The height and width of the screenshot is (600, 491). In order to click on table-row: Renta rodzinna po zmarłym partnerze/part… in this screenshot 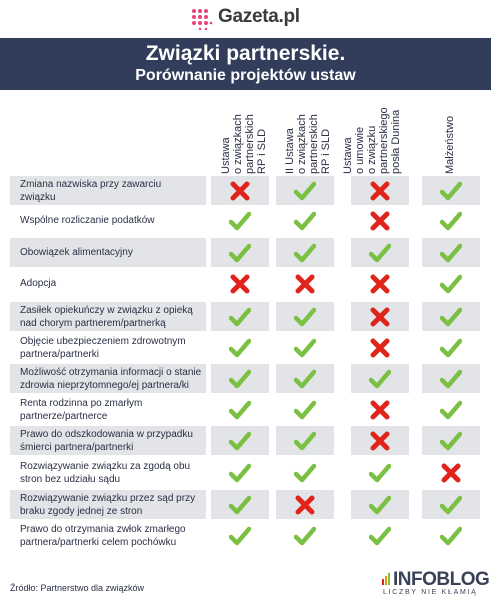, I will do `click(245, 409)`.